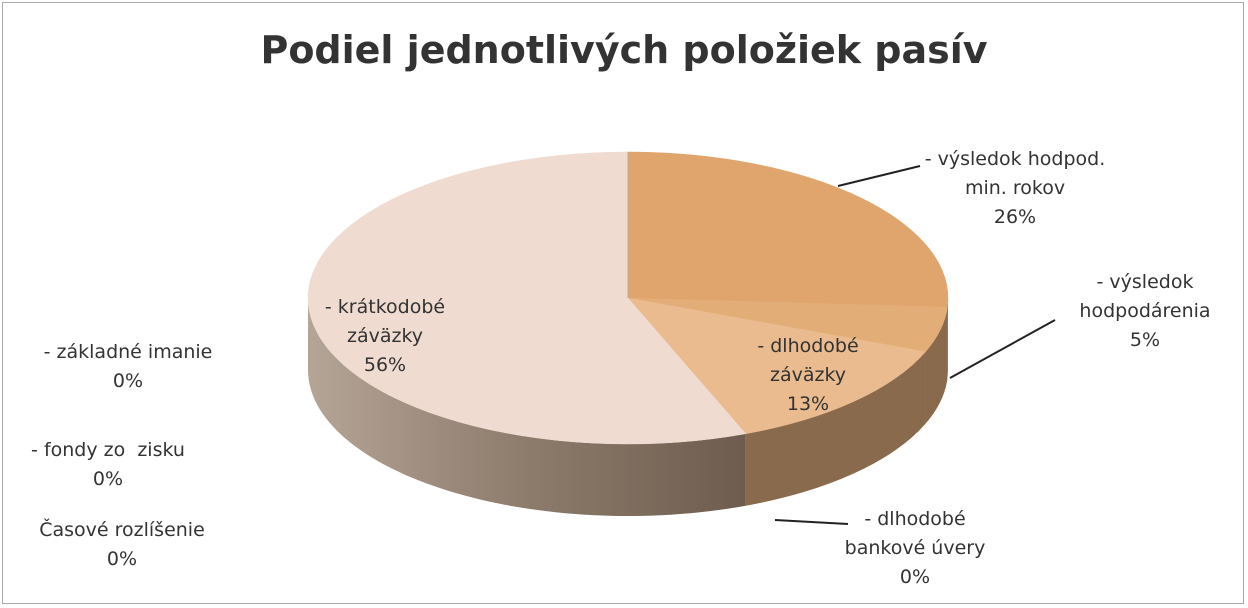 The image size is (1248, 608). What do you see at coordinates (385, 365) in the screenshot?
I see `value-label: 56%` at bounding box center [385, 365].